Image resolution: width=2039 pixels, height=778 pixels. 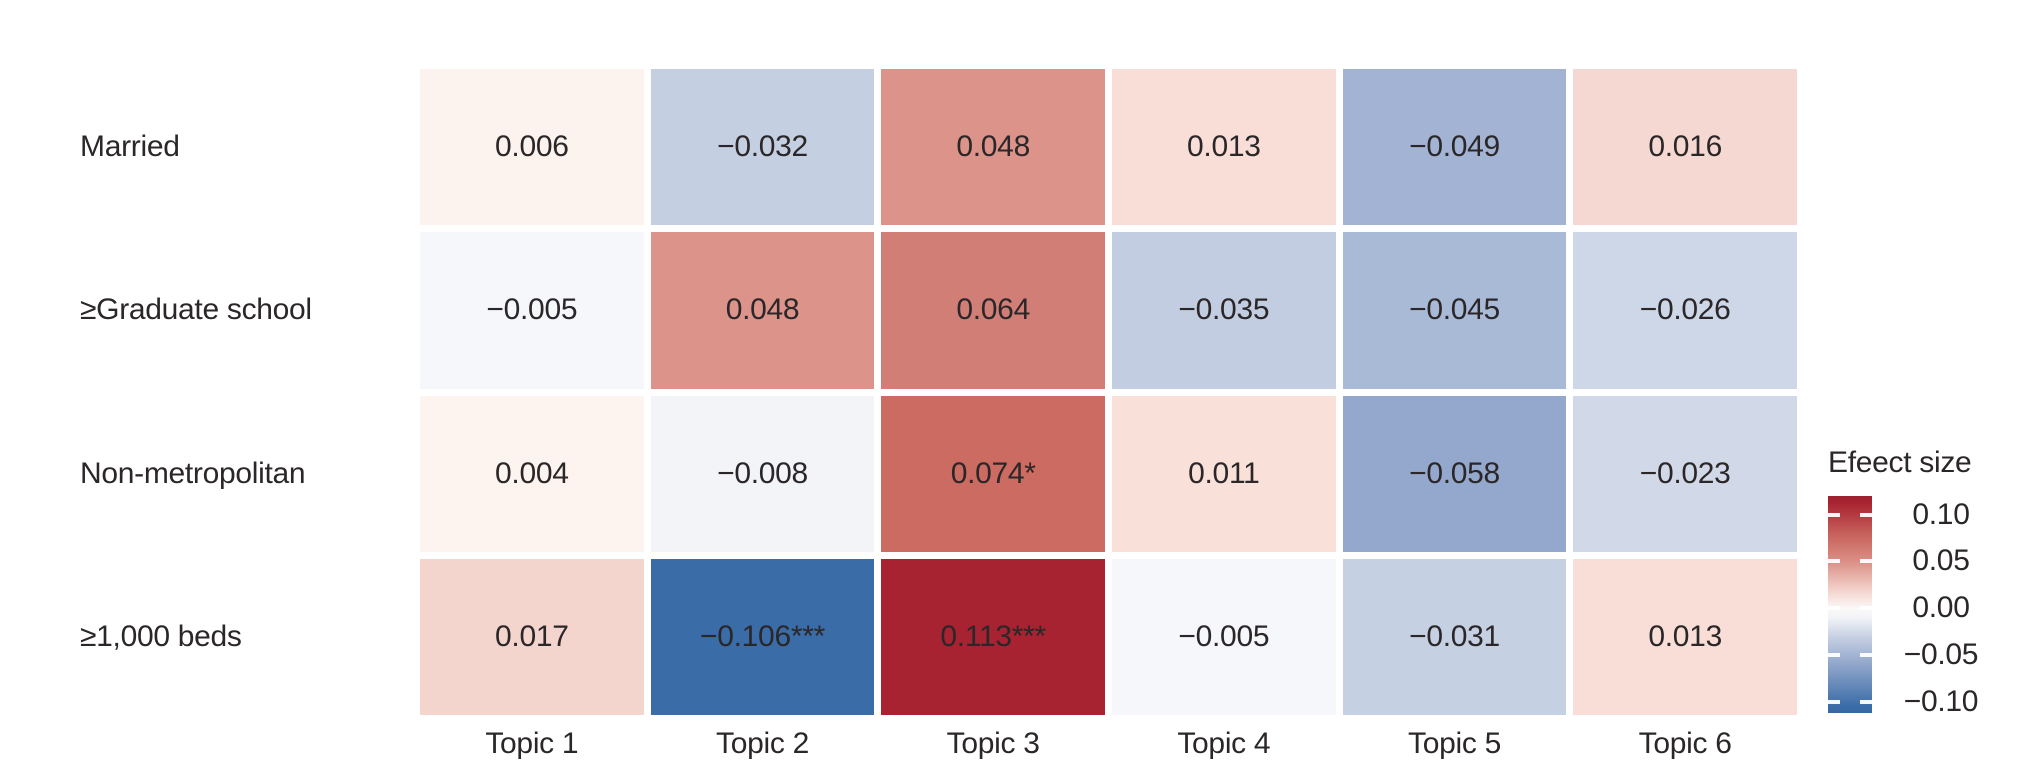 I want to click on heatmap-cell: −0.106***, so click(x=762, y=636).